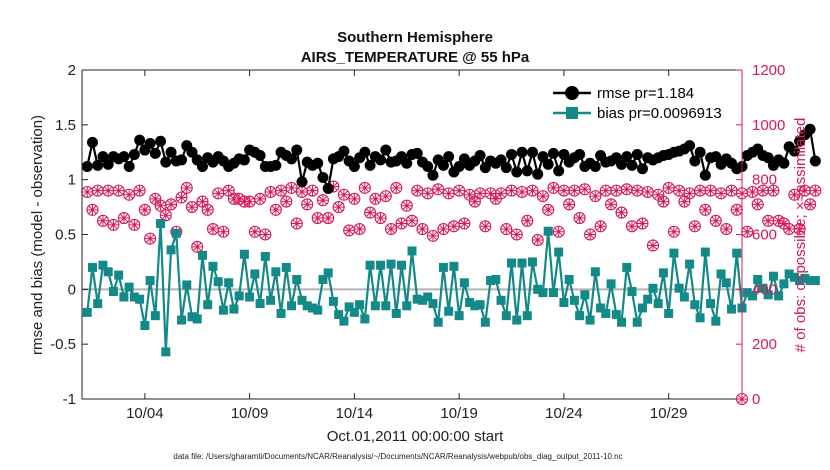 The image size is (830, 470). Describe the element at coordinates (72, 289) in the screenshot. I see `y-tick-label-left: 0` at that location.